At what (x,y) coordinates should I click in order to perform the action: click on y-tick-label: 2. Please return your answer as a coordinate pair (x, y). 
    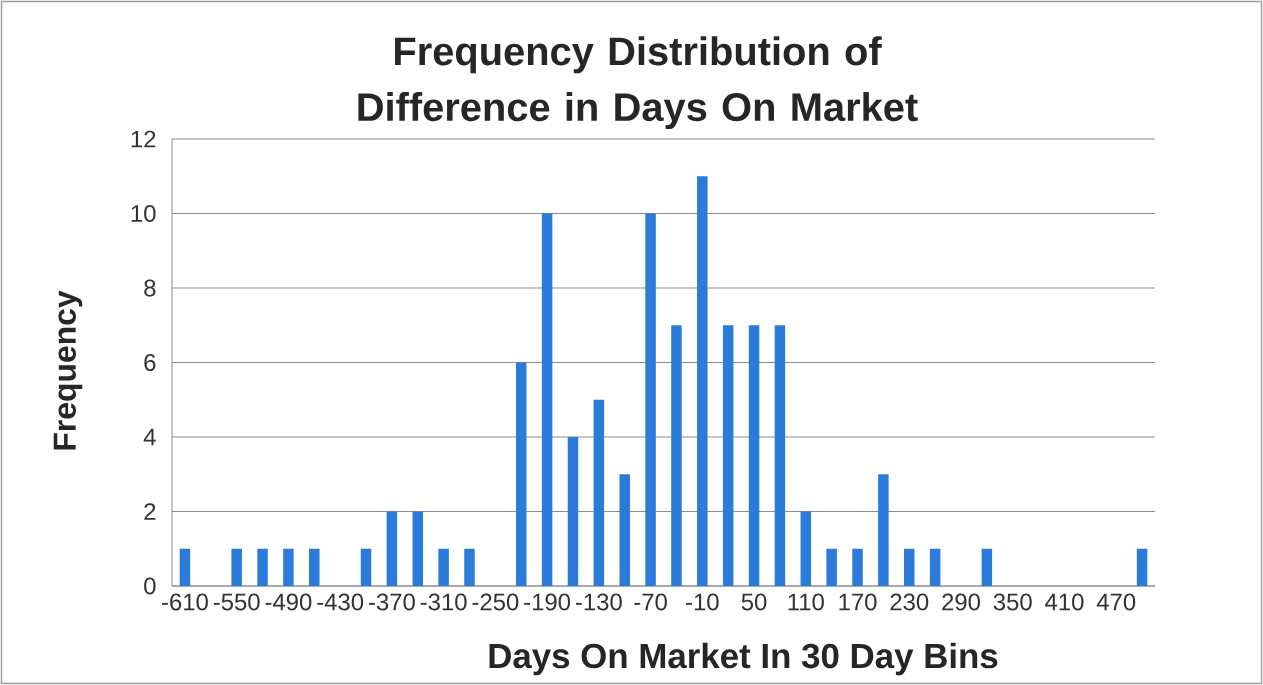
    Looking at the image, I should click on (150, 511).